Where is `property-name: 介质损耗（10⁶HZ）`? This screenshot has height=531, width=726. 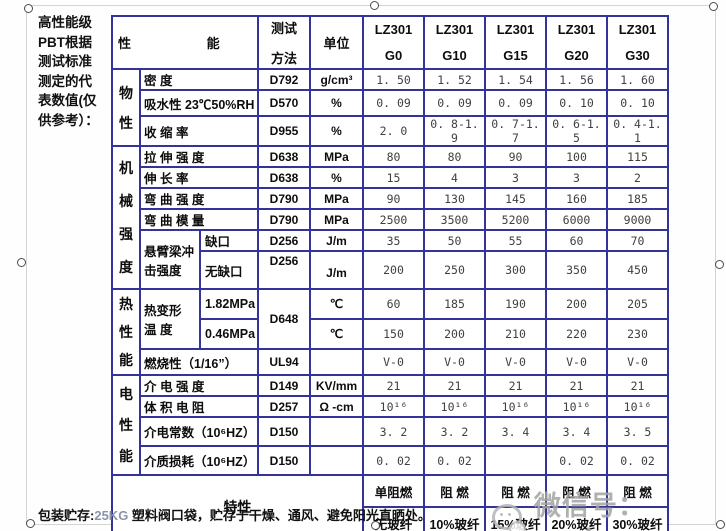
property-name: 介质损耗（10⁶HZ） is located at coordinates (199, 460).